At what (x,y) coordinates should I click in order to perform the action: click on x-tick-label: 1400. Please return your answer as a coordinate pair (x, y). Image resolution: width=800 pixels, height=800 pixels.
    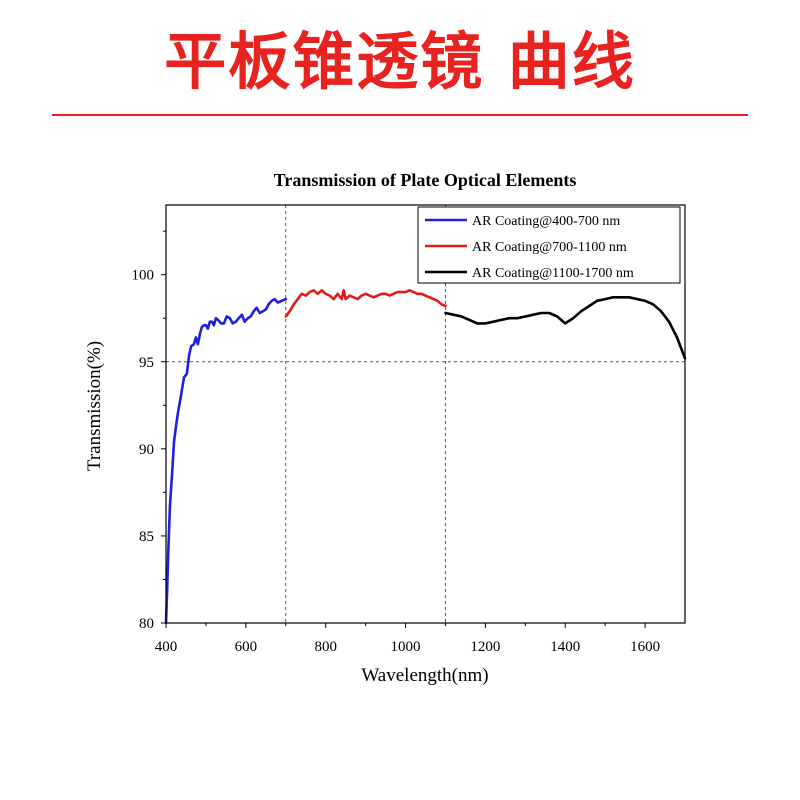
    Looking at the image, I should click on (565, 647).